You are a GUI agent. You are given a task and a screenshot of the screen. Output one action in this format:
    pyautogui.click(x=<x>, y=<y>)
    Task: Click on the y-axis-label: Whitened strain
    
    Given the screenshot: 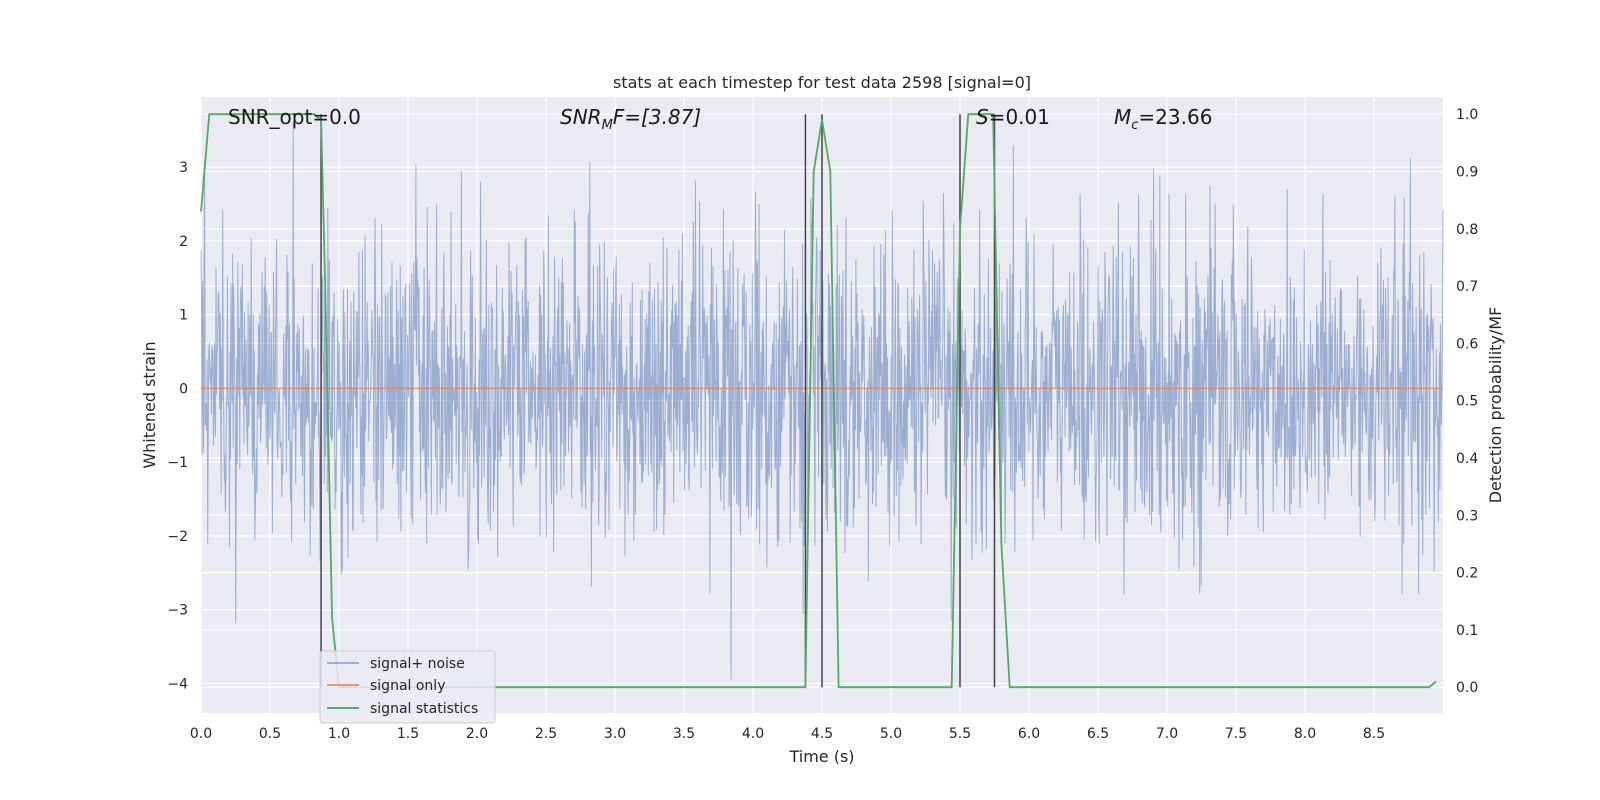 What is the action you would take?
    pyautogui.click(x=149, y=404)
    